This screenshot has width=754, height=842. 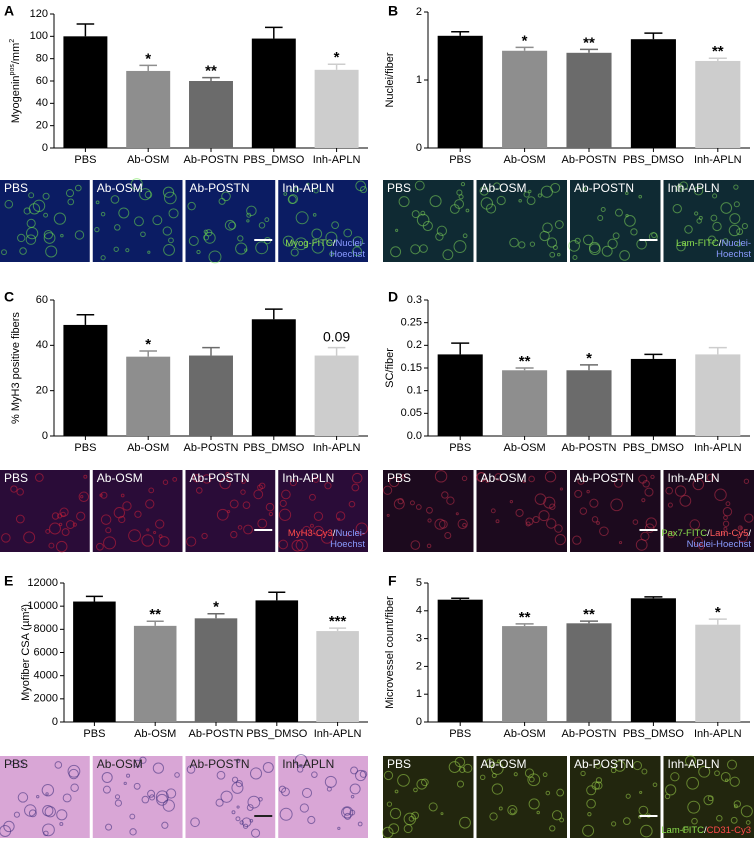 I want to click on x-tick-label: Inh-APLN, so click(x=337, y=448).